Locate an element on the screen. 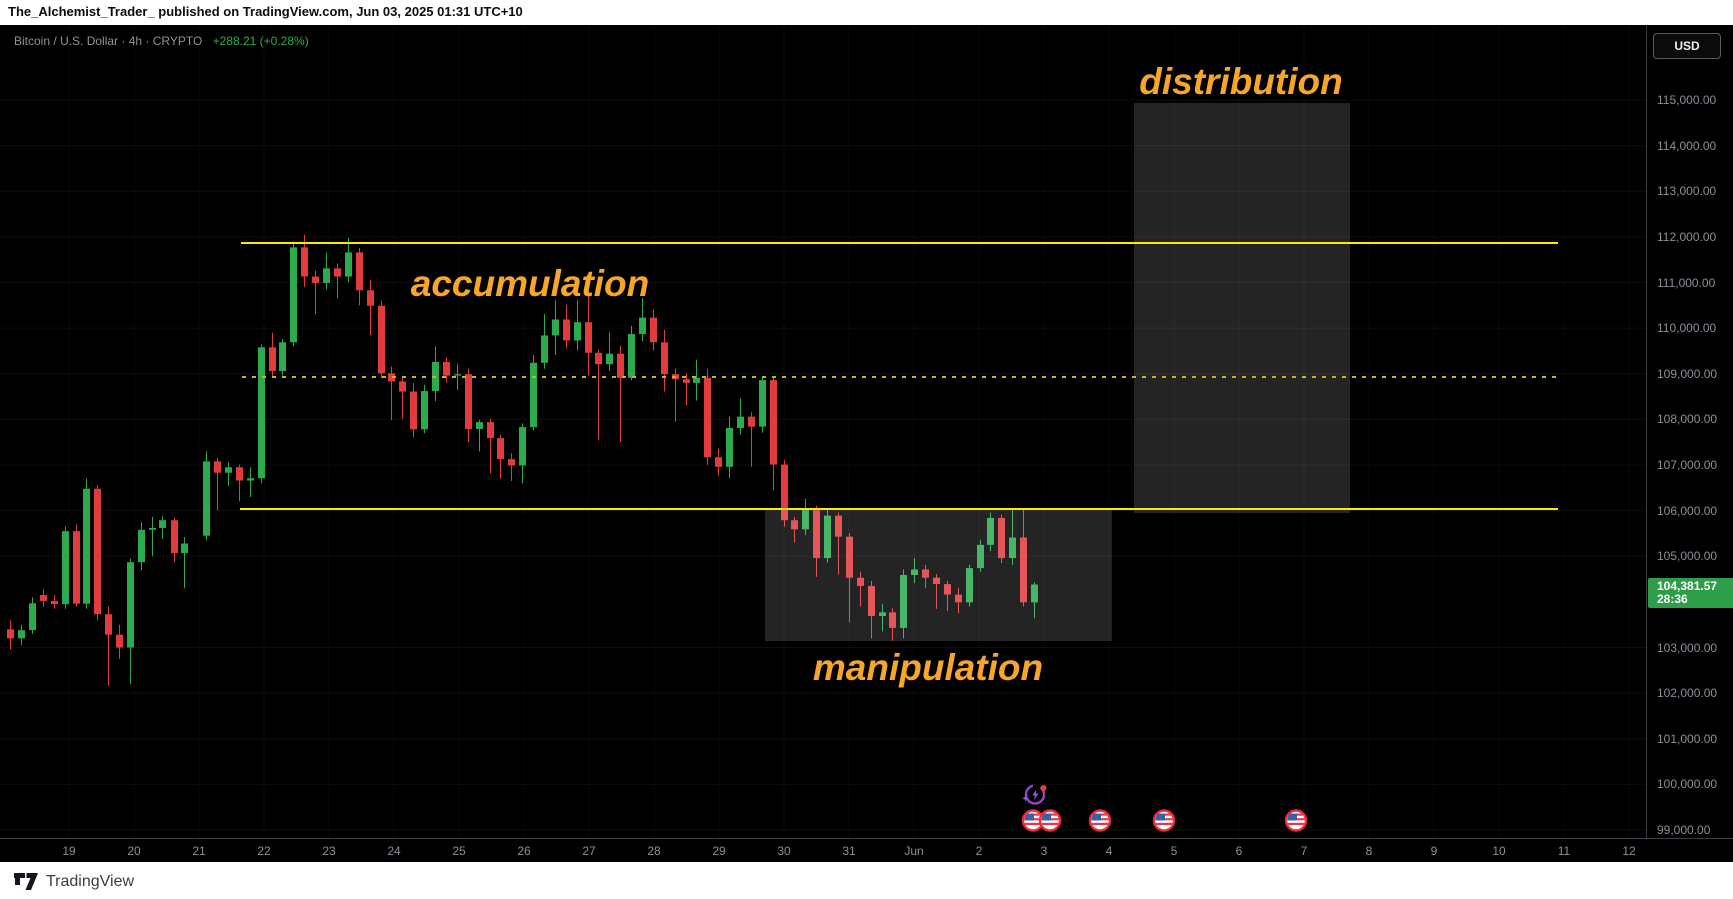 This screenshot has height=899, width=1733. symbol-title: Bitcoin / U.S. Dollar · 4h · CRYPTO is located at coordinates (108, 41).